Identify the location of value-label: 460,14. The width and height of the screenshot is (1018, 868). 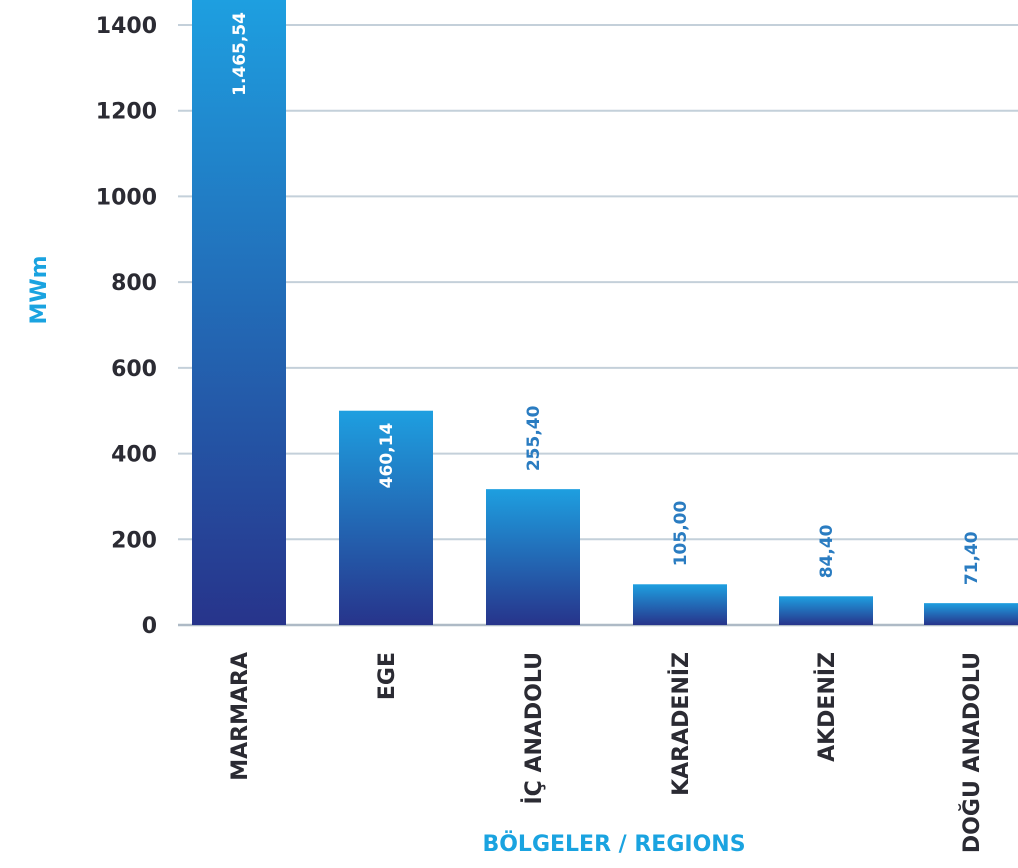
(387, 456).